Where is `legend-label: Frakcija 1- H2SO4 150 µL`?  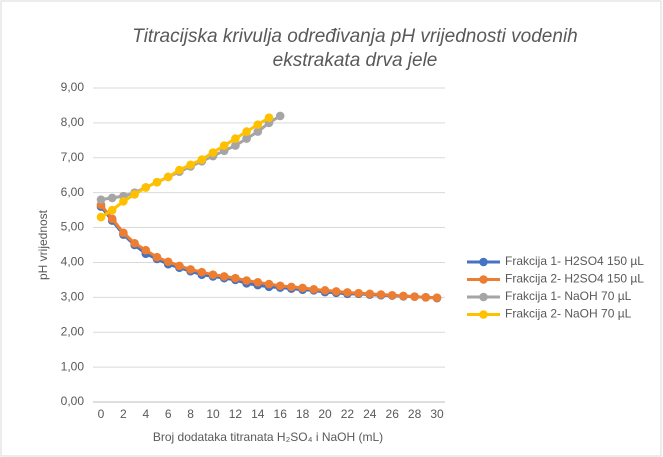
legend-label: Frakcija 1- H2SO4 150 µL is located at coordinates (574, 261).